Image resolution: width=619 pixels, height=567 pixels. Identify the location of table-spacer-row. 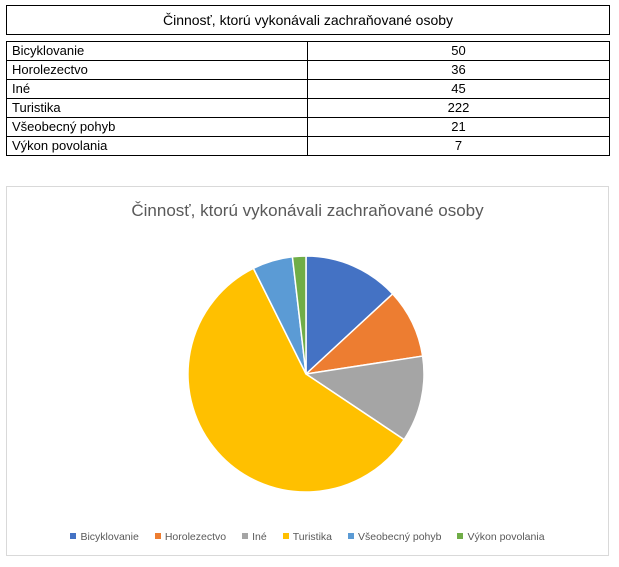
(308, 38).